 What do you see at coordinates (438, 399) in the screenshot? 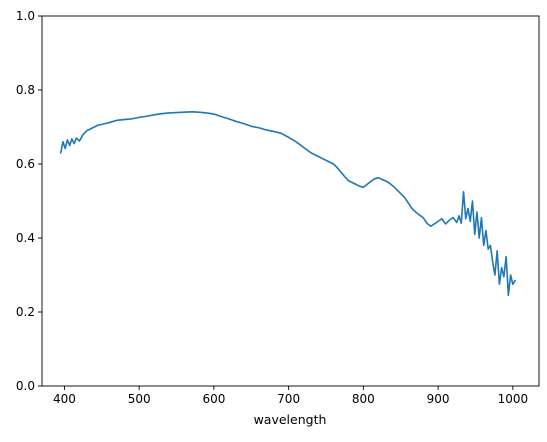
I see `x-tick-label: 900` at bounding box center [438, 399].